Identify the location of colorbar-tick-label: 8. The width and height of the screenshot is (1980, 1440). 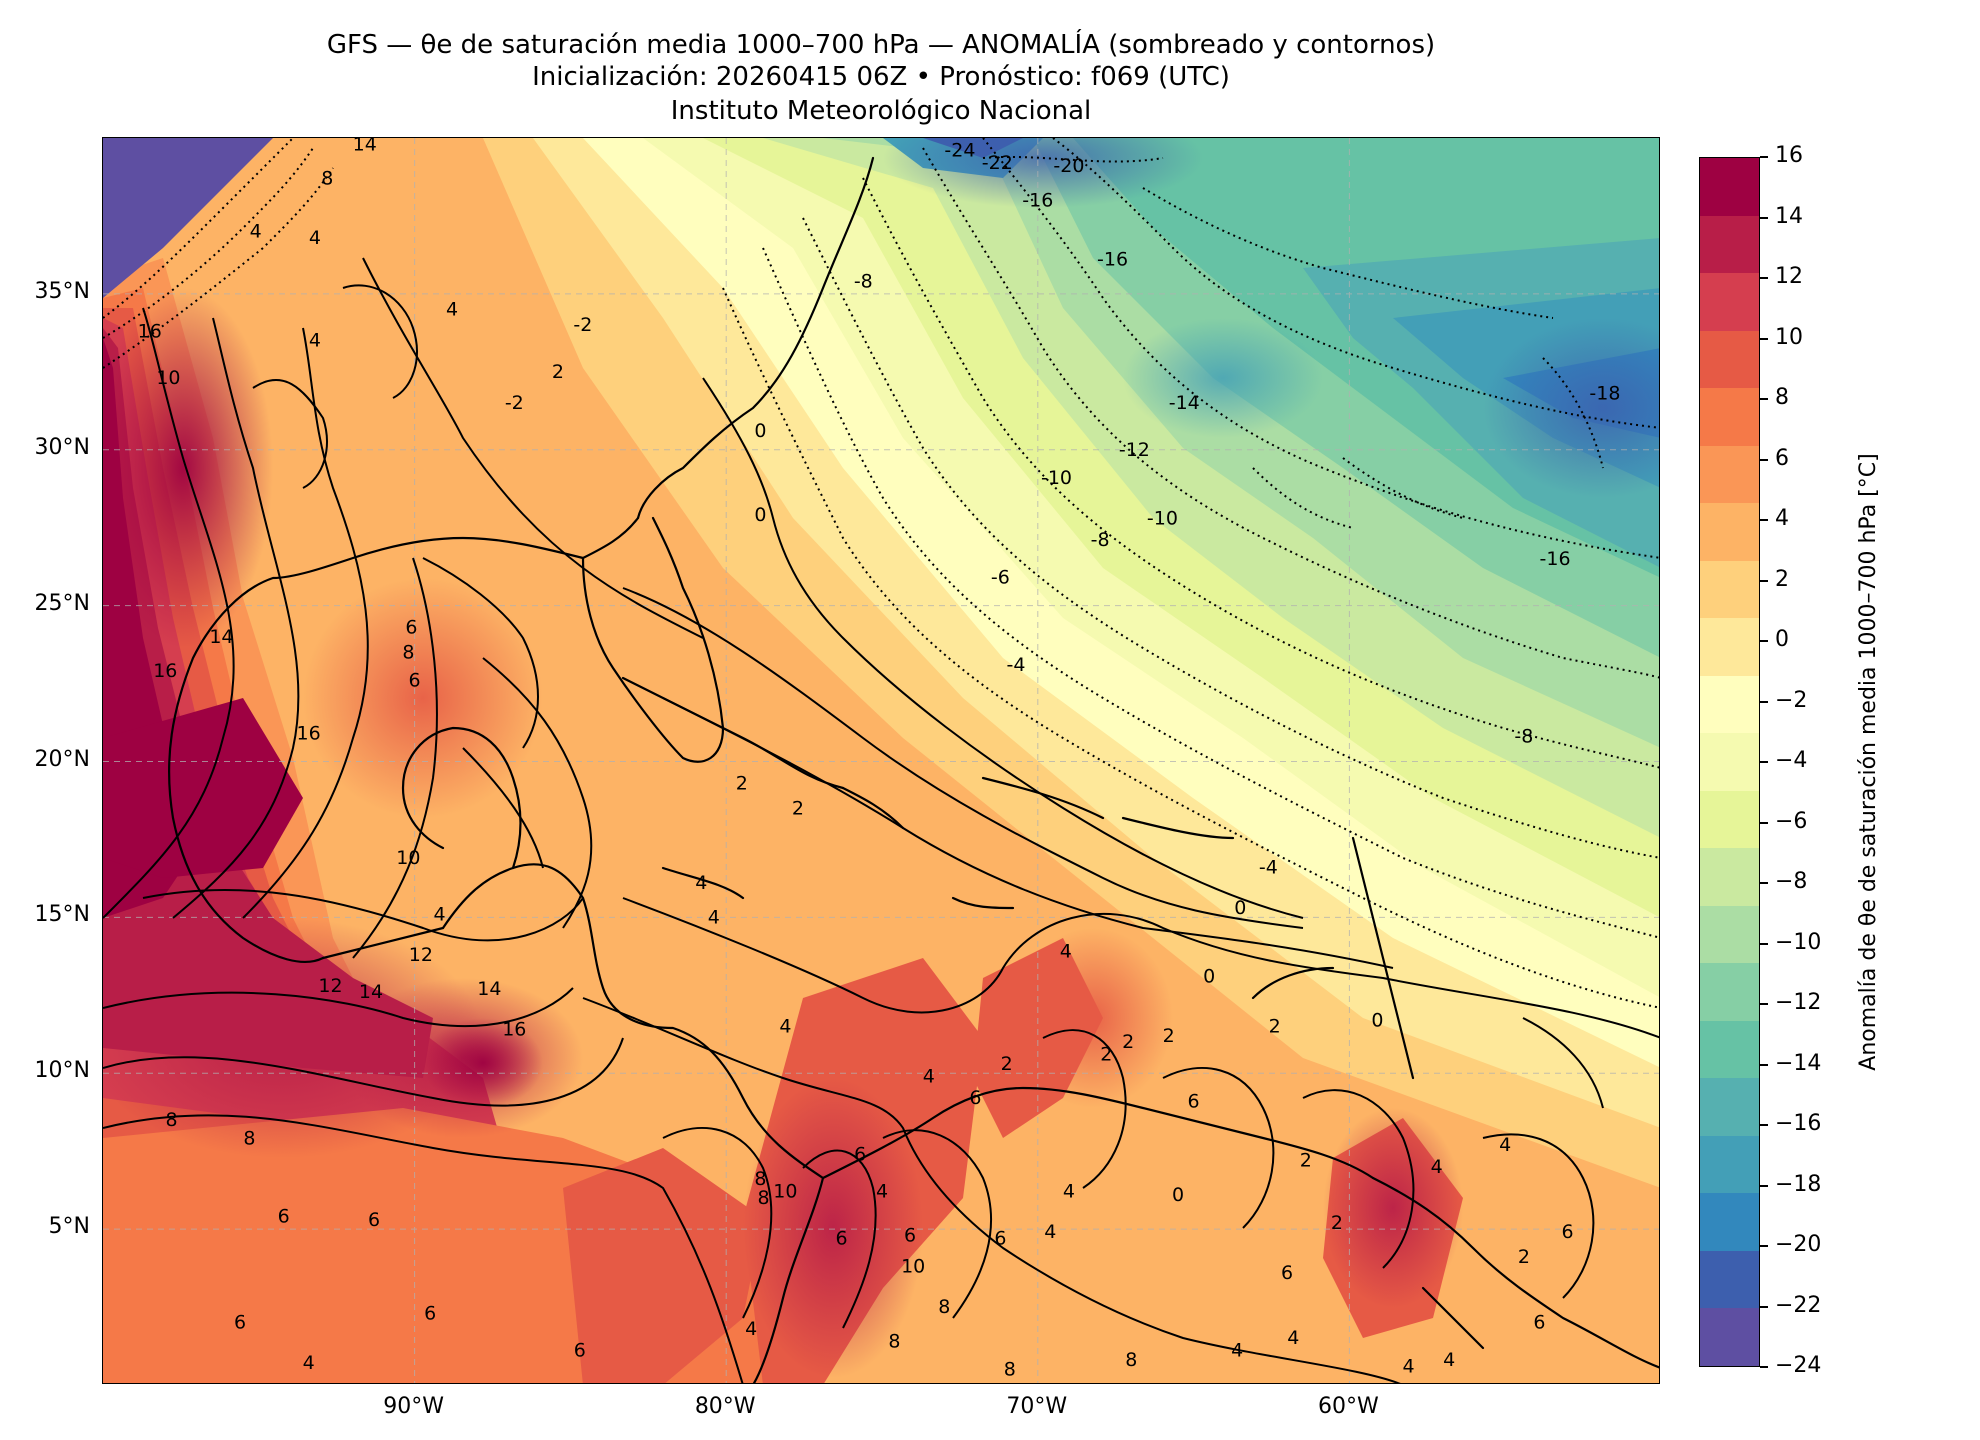
(1782, 397).